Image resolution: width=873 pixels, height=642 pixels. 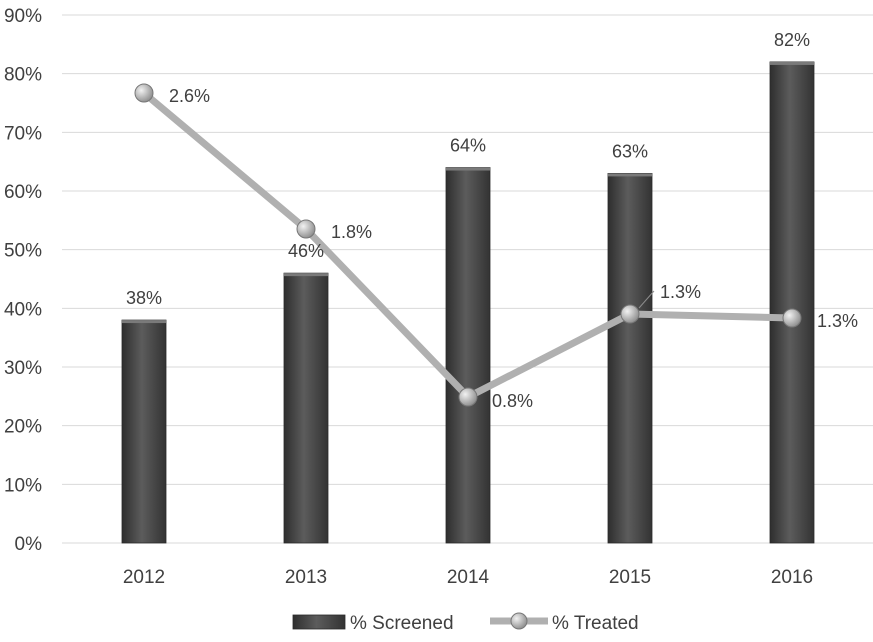 What do you see at coordinates (792, 40) in the screenshot?
I see `bar-data-label: 82%` at bounding box center [792, 40].